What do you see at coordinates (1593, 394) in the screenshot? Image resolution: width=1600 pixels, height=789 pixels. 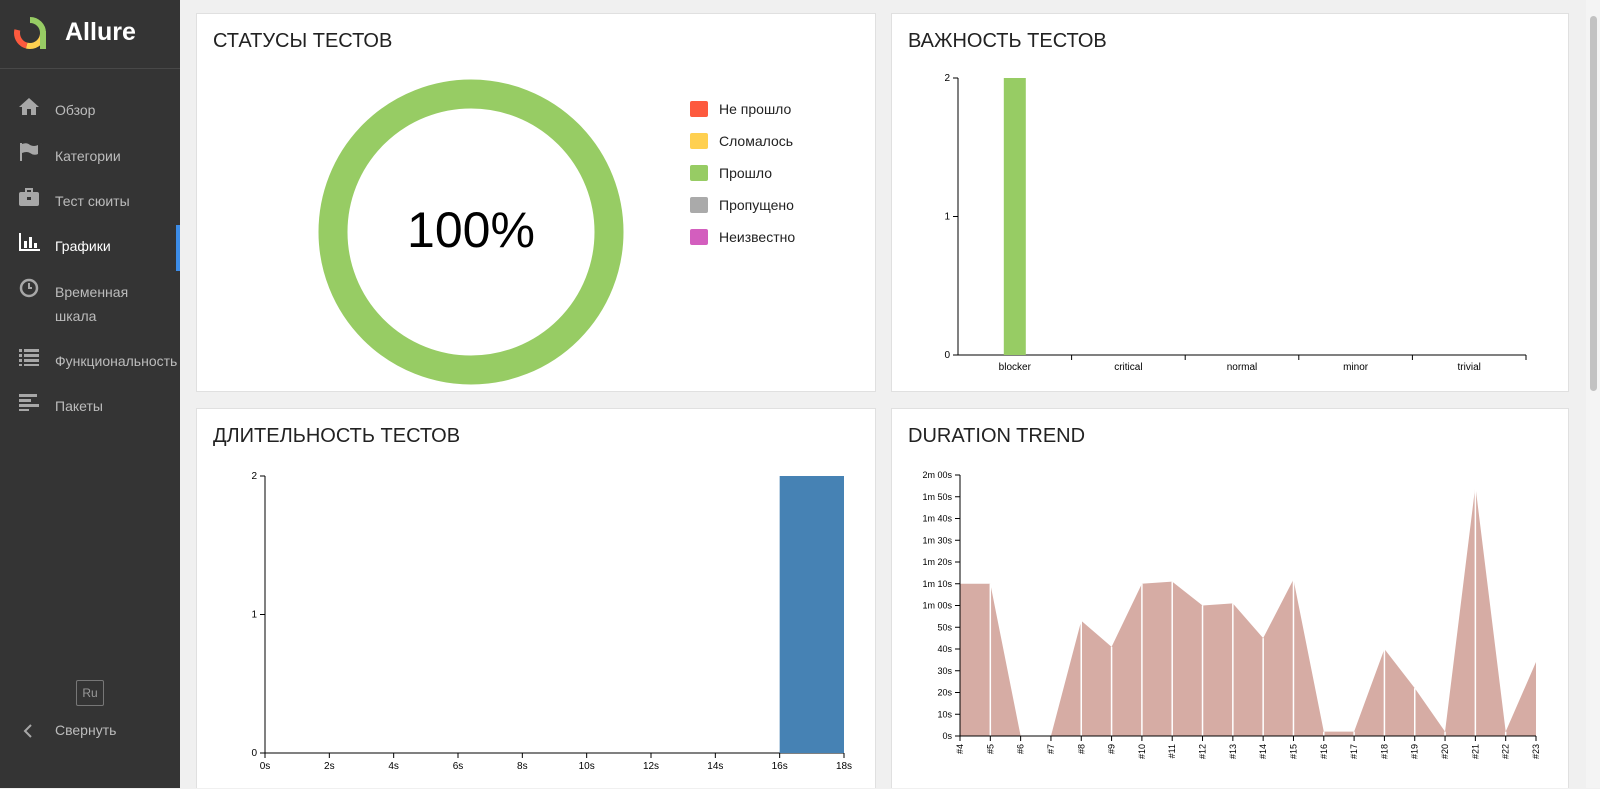 I see `scrollbar` at bounding box center [1593, 394].